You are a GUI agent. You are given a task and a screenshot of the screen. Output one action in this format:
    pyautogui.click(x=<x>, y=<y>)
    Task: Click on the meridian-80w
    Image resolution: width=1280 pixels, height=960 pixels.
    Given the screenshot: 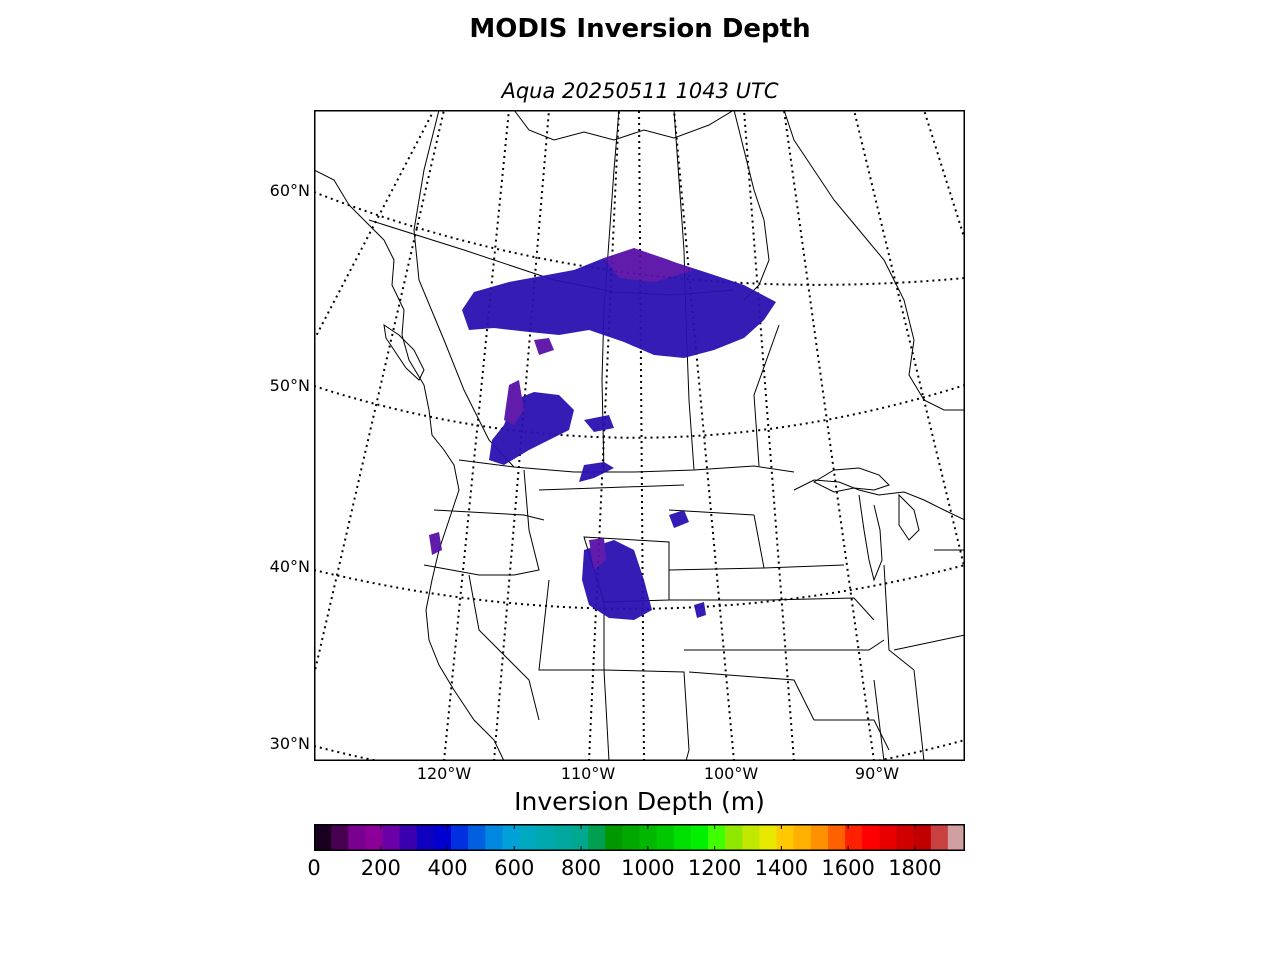 What is the action you would take?
    pyautogui.click(x=944, y=175)
    